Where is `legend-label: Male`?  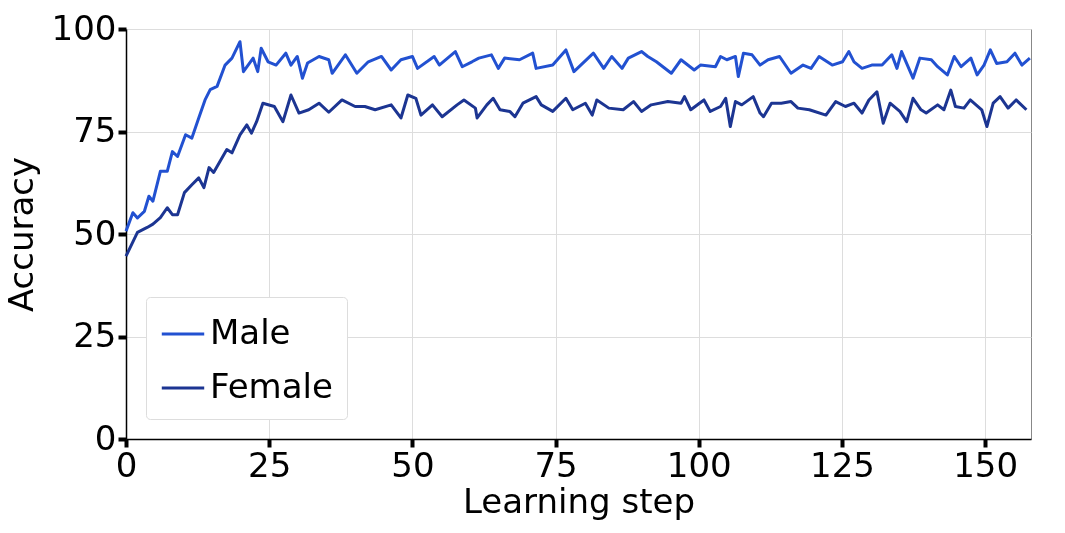 legend-label: Male is located at coordinates (250, 332).